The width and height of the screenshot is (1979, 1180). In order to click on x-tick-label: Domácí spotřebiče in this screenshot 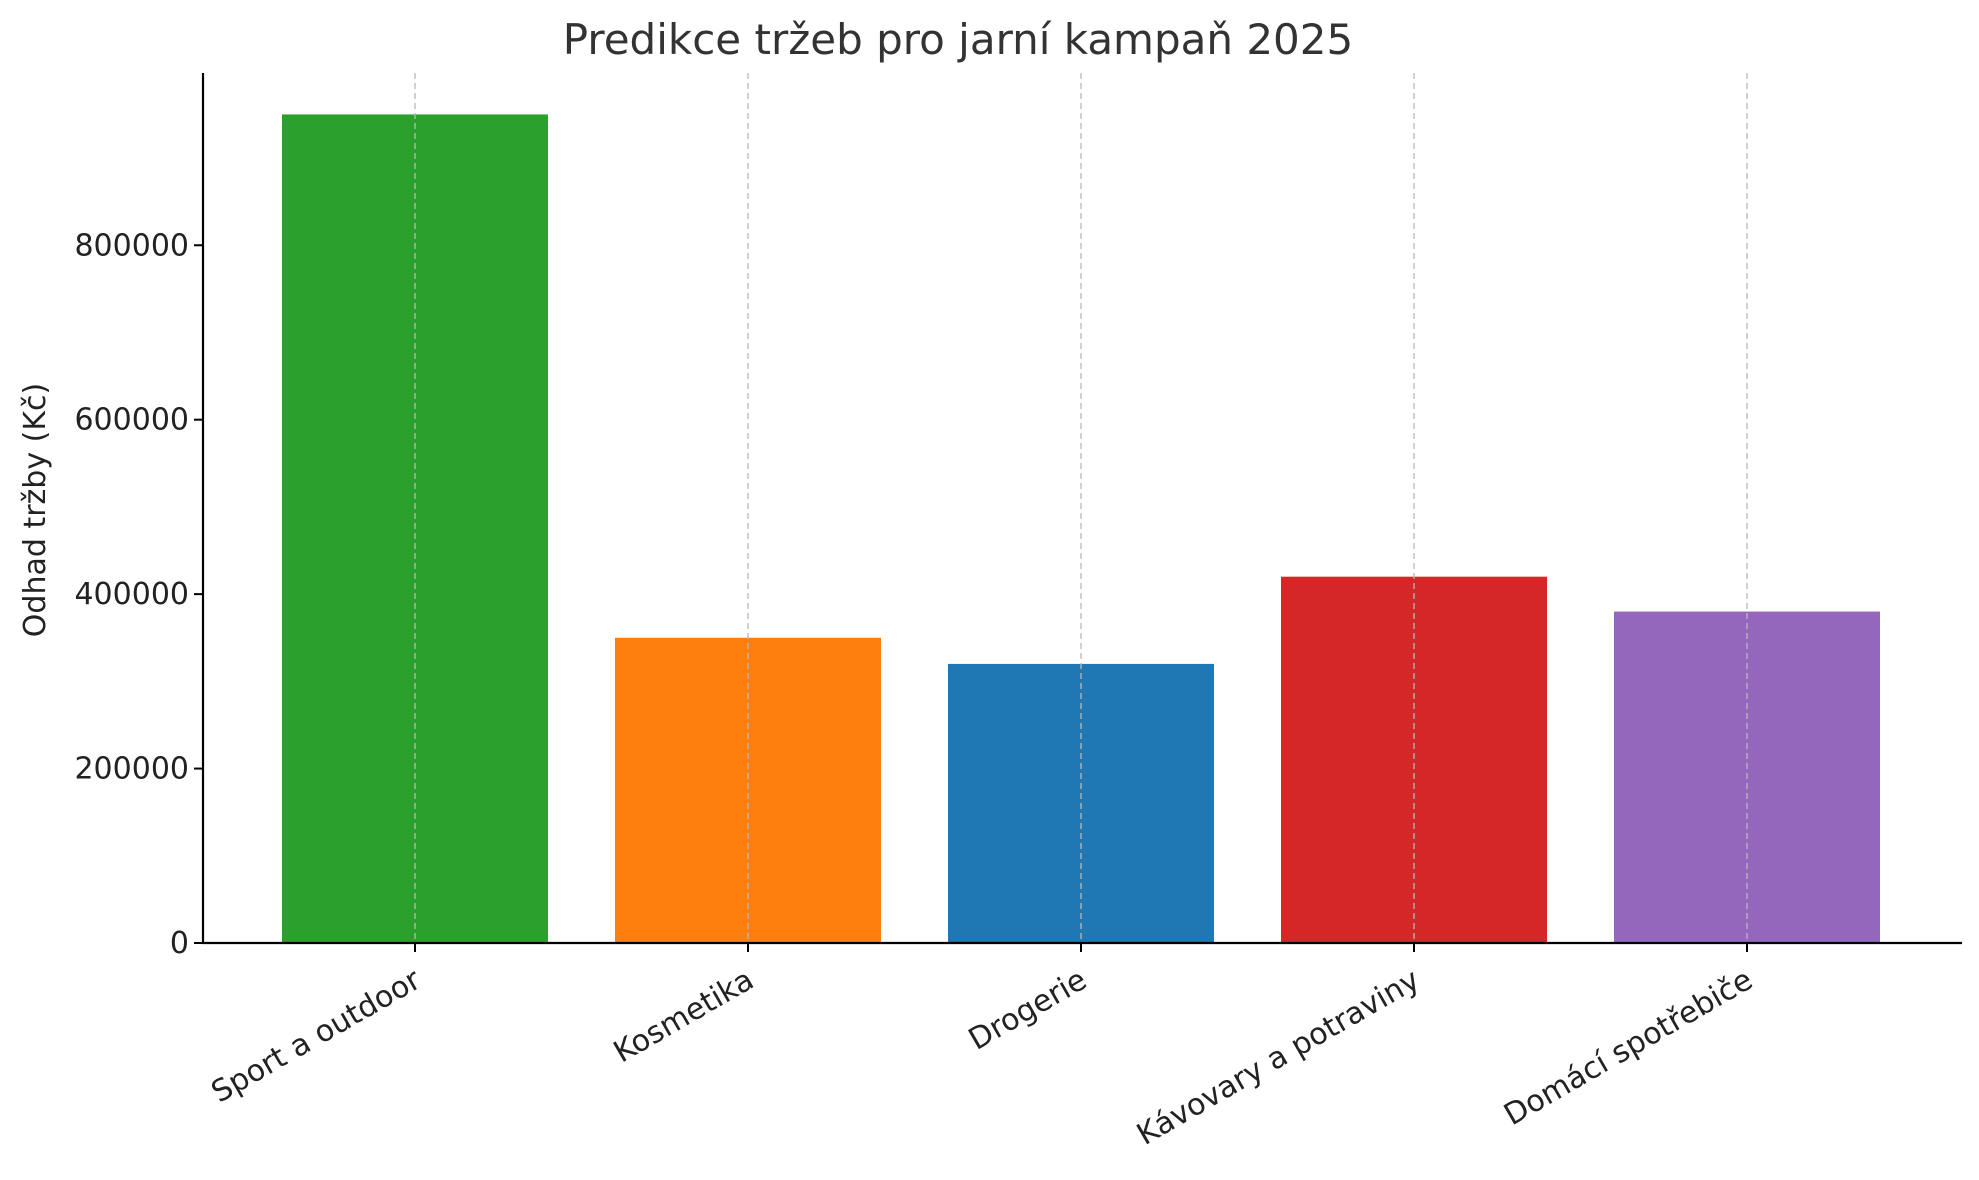, I will do `click(1628, 1047)`.